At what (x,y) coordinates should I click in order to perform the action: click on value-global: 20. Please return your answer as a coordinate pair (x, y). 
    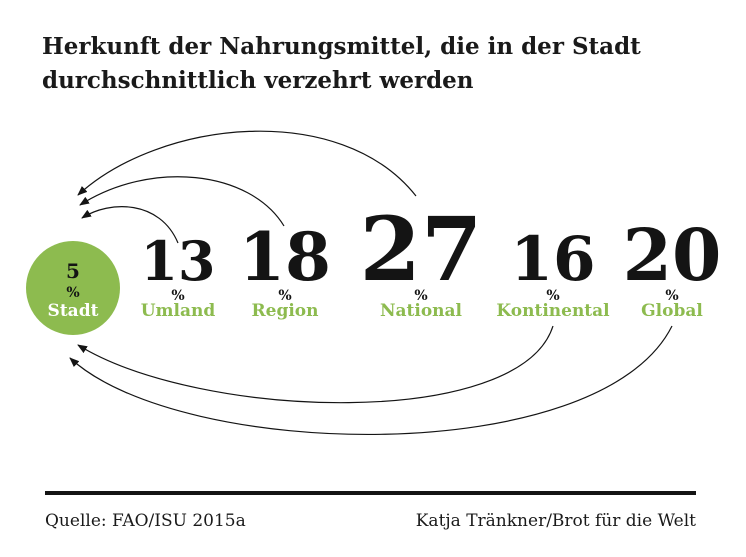
    Looking at the image, I should click on (672, 255).